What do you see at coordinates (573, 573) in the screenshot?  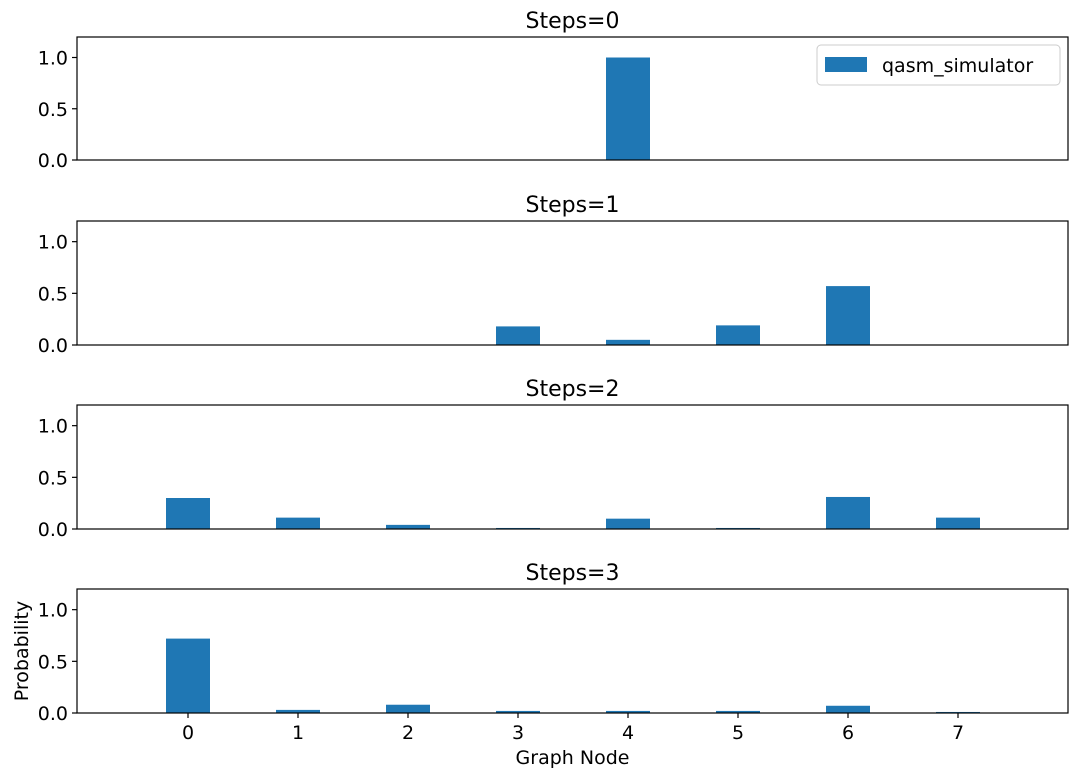 I see `subplot-title: Steps=3` at bounding box center [573, 573].